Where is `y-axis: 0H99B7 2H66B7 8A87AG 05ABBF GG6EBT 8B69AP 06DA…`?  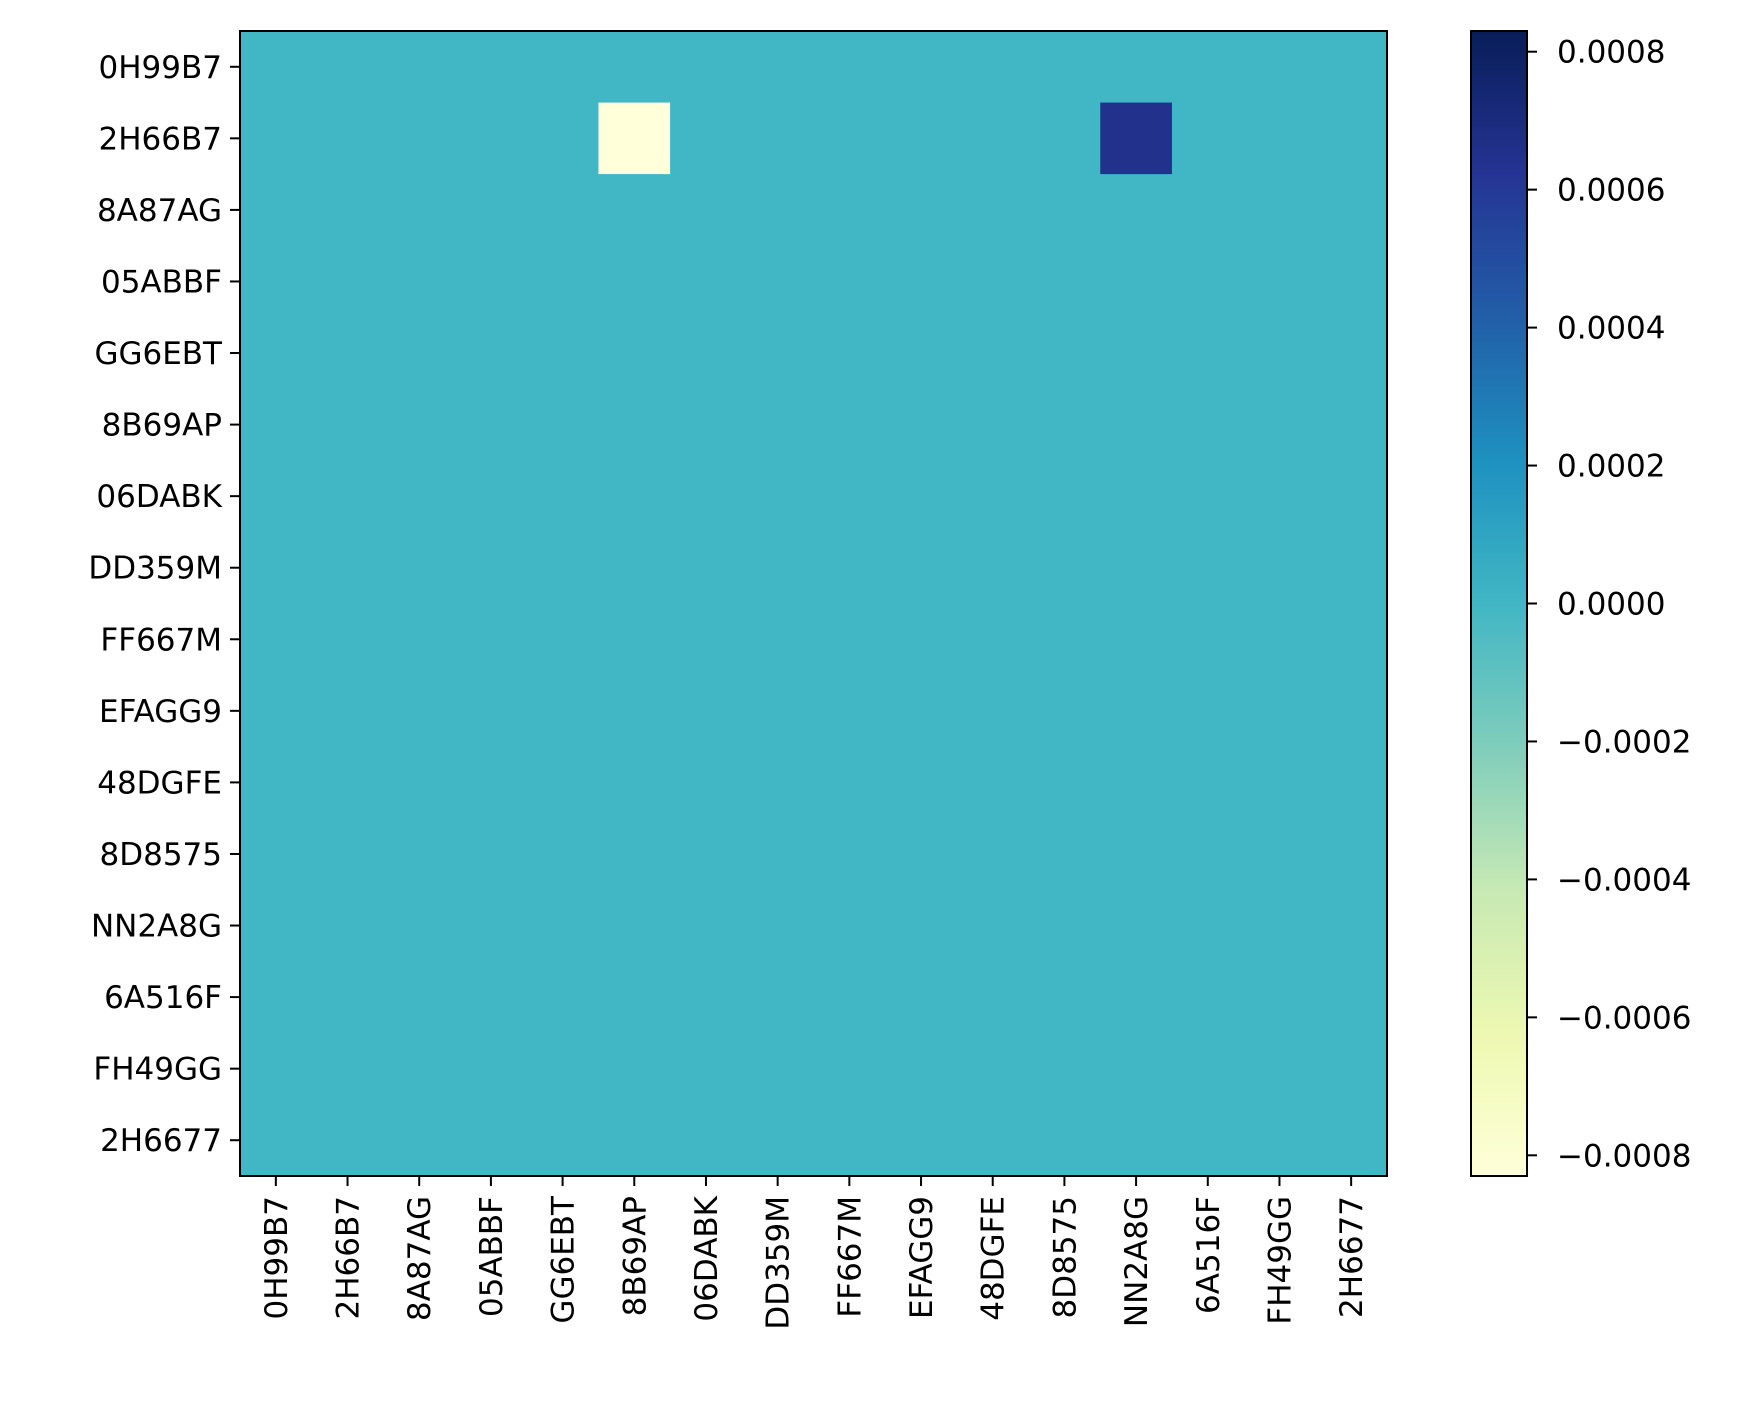
y-axis: 0H99B7 2H66B7 8A87AG 05ABBF GG6EBT 8B69AP 06DA… is located at coordinates (164, 604).